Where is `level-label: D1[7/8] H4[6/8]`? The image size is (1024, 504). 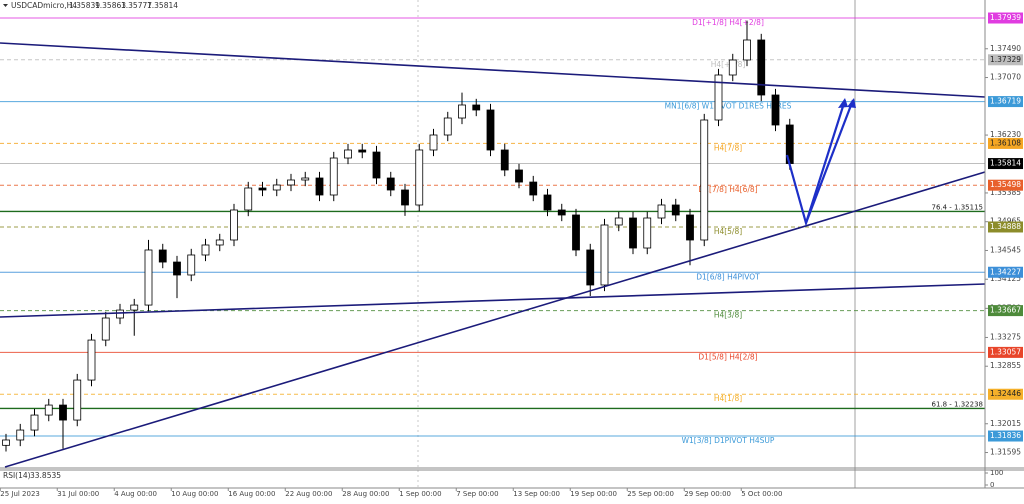
level-label: D1[7/8] H4[6/8] is located at coordinates (727, 189).